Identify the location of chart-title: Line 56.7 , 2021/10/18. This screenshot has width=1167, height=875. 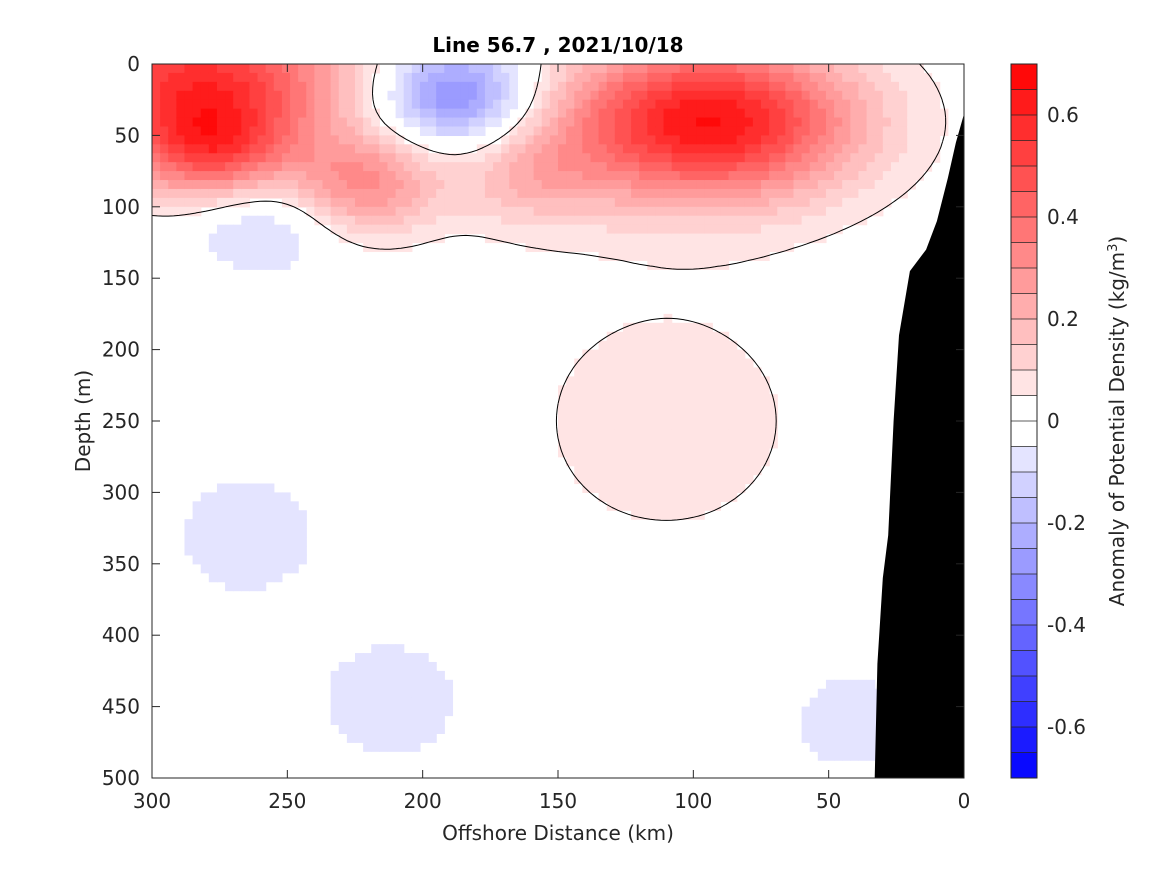
(557, 45).